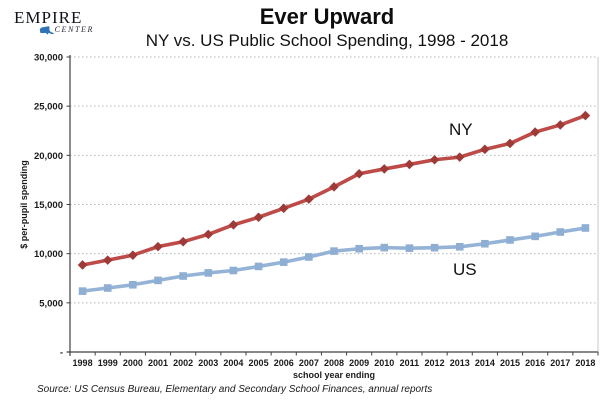 The height and width of the screenshot is (406, 616). Describe the element at coordinates (460, 363) in the screenshot. I see `x-tick-label: 2013` at that location.